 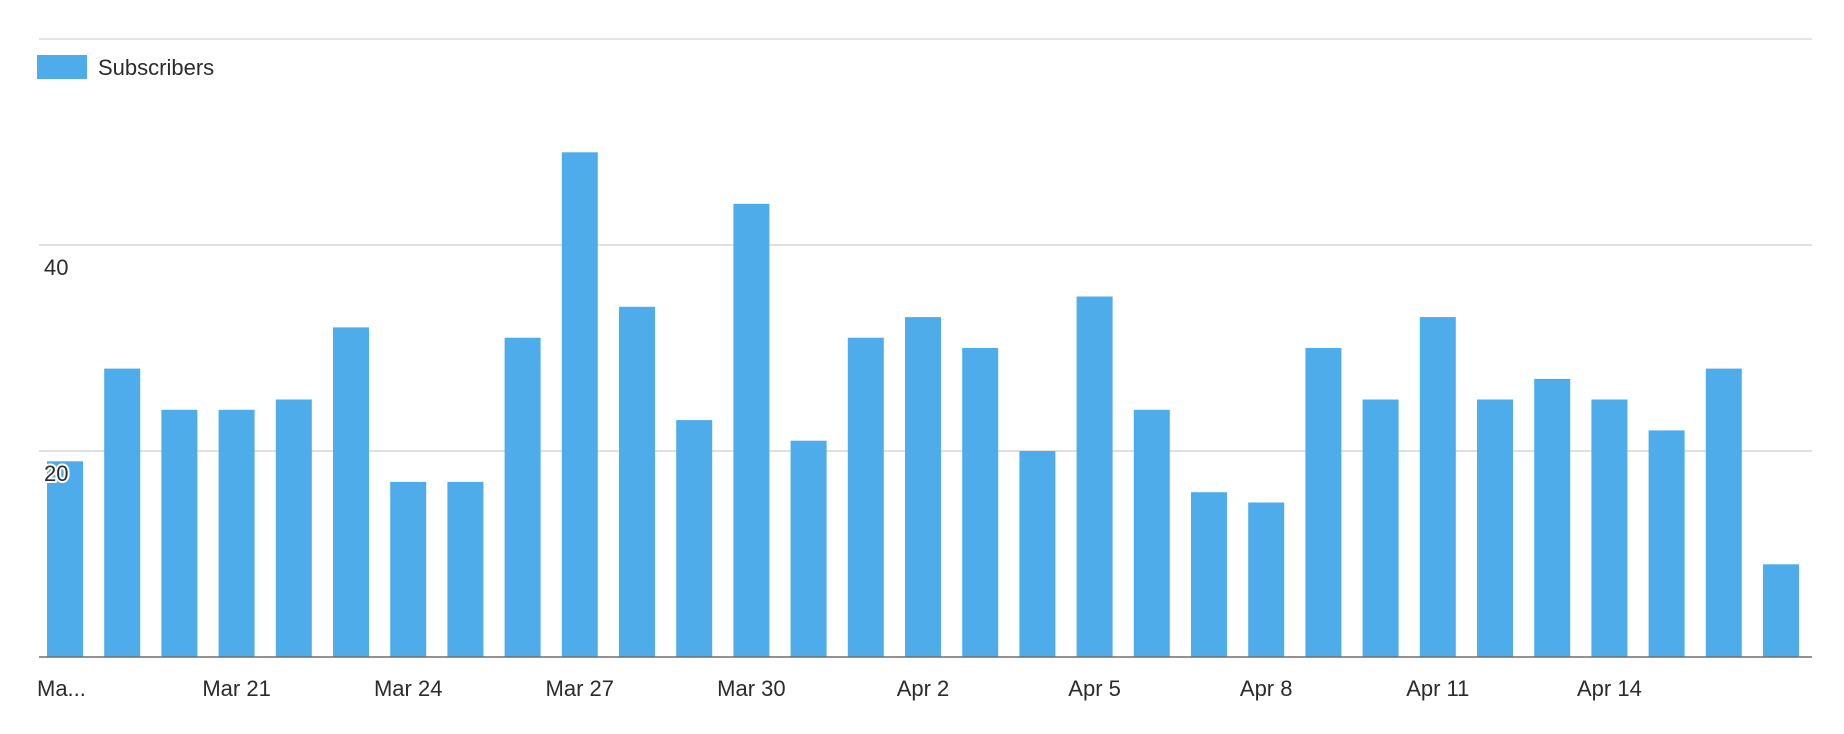 What do you see at coordinates (751, 688) in the screenshot?
I see `x-tick-label: Mar 30` at bounding box center [751, 688].